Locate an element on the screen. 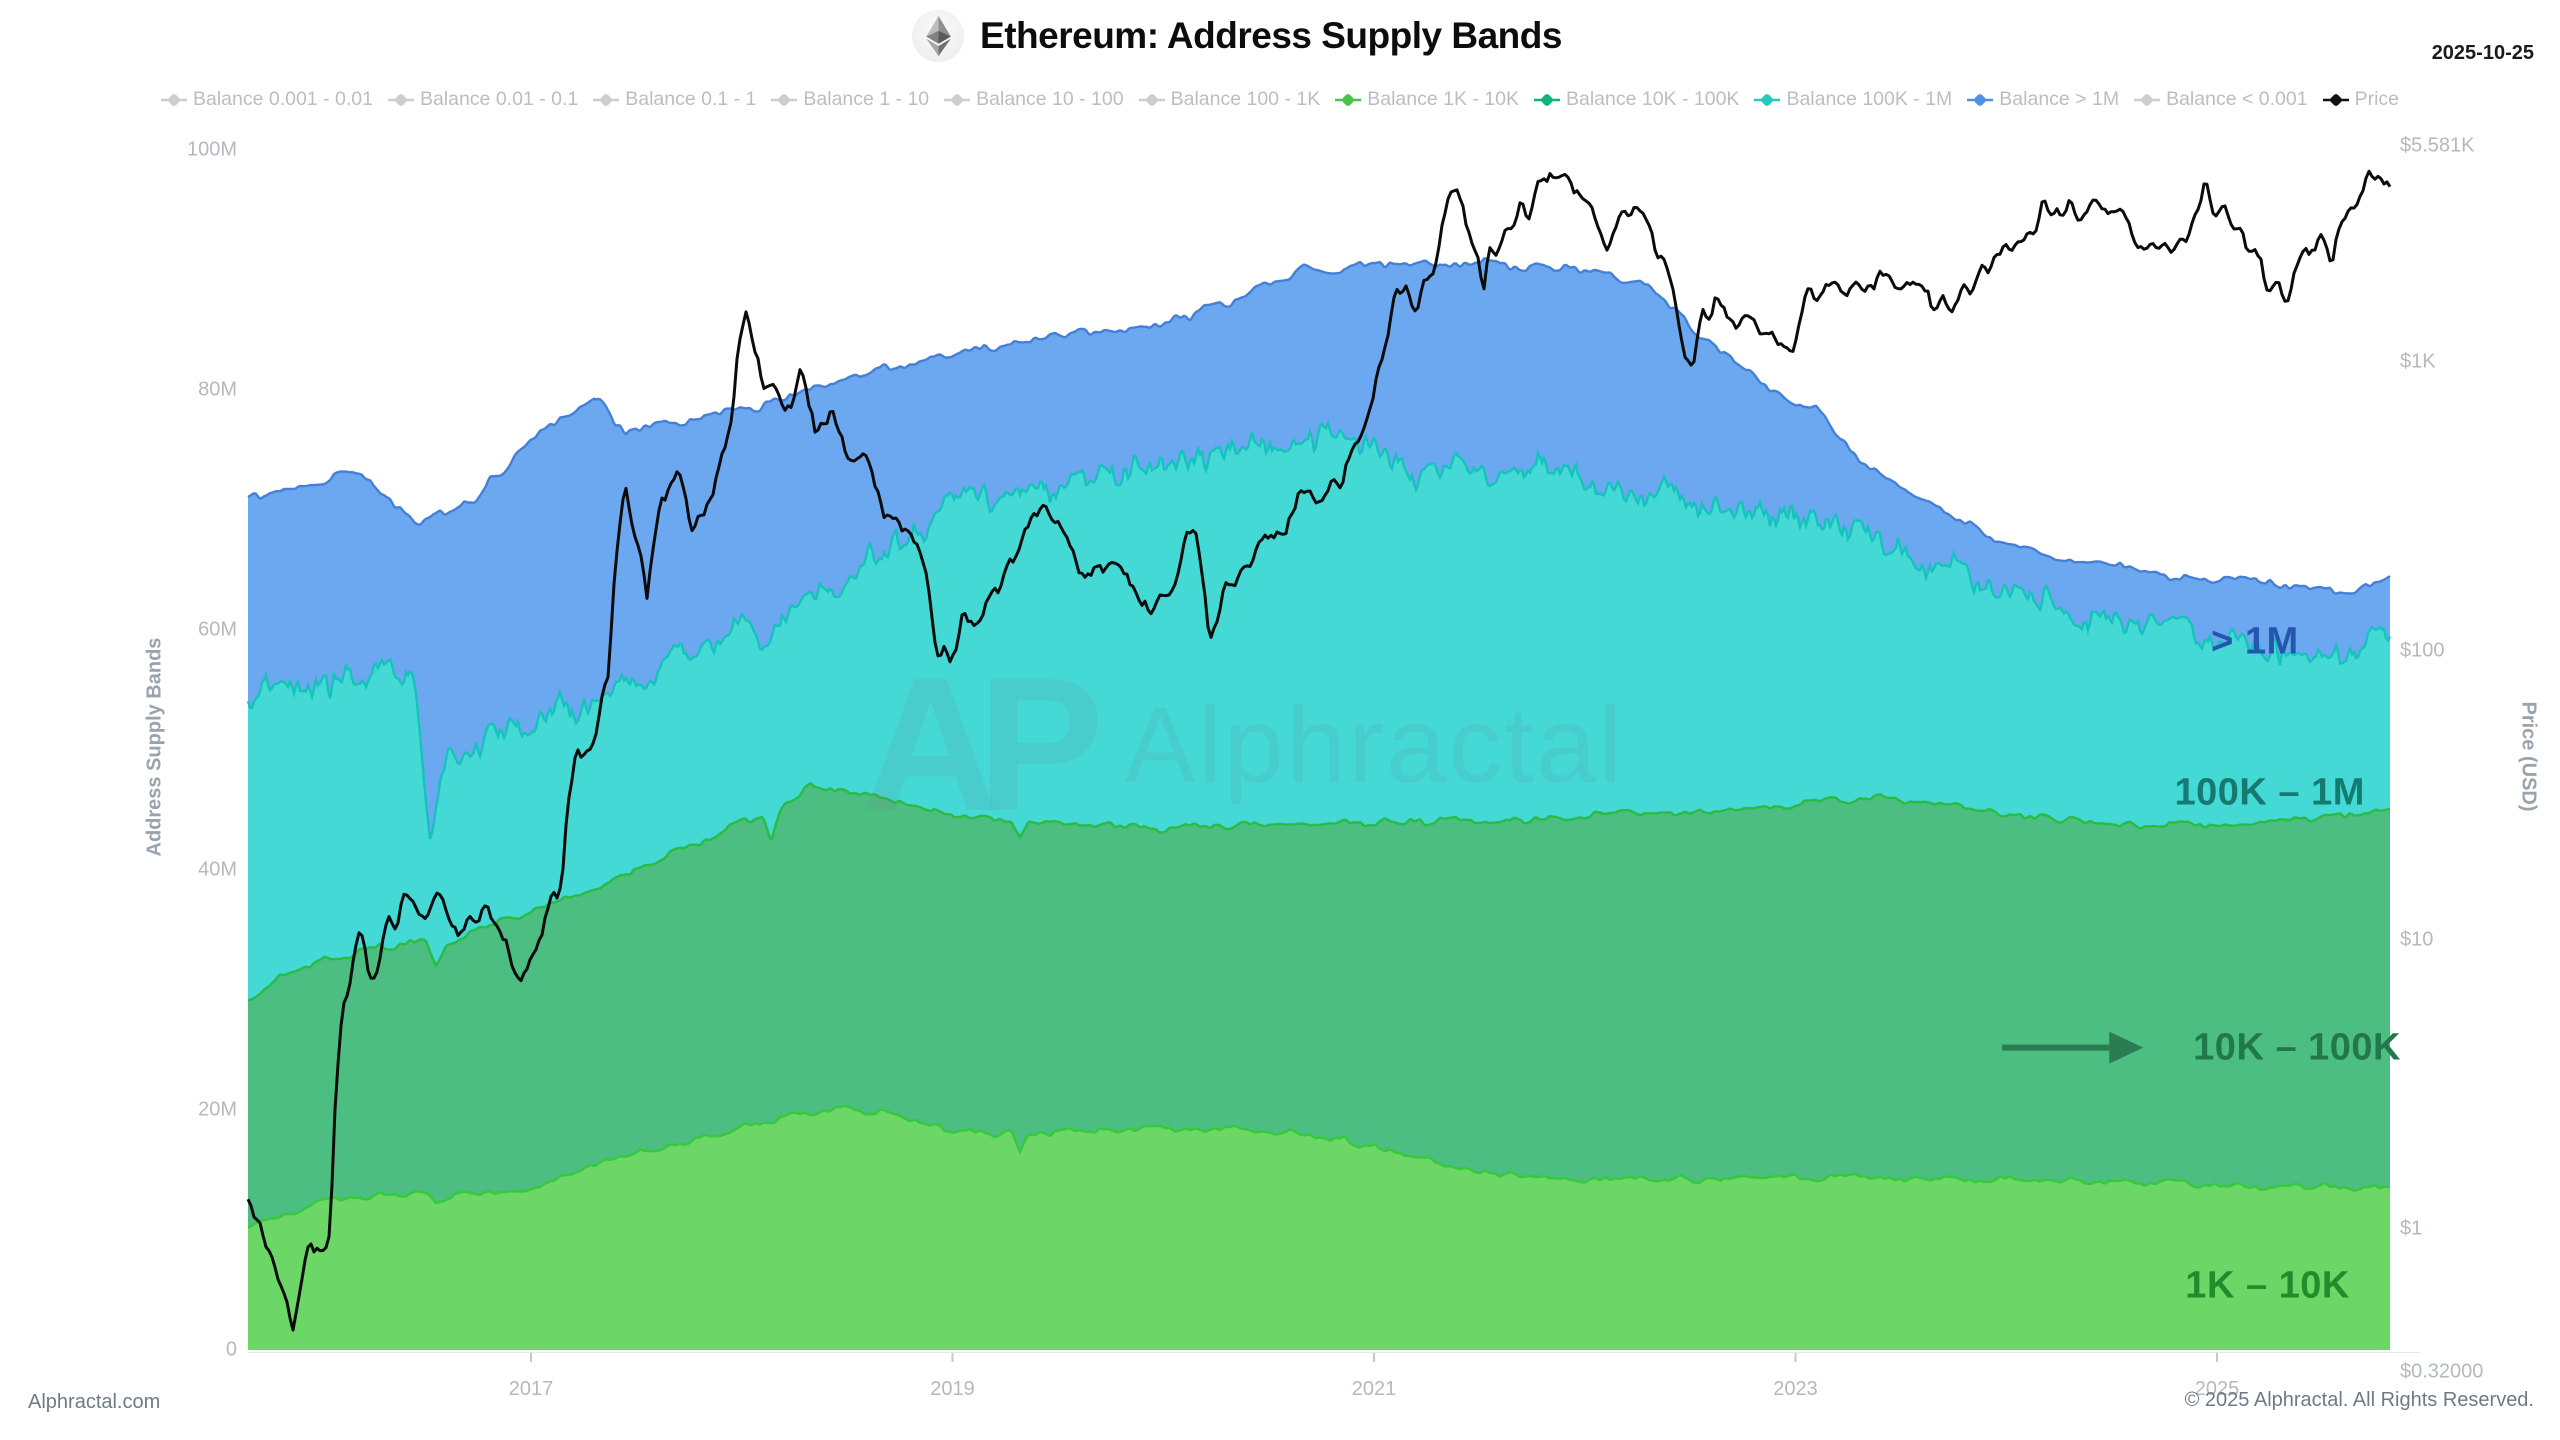 Image resolution: width=2560 pixels, height=1440 pixels. y-axis-right-tick-label: $1K is located at coordinates (2418, 361).